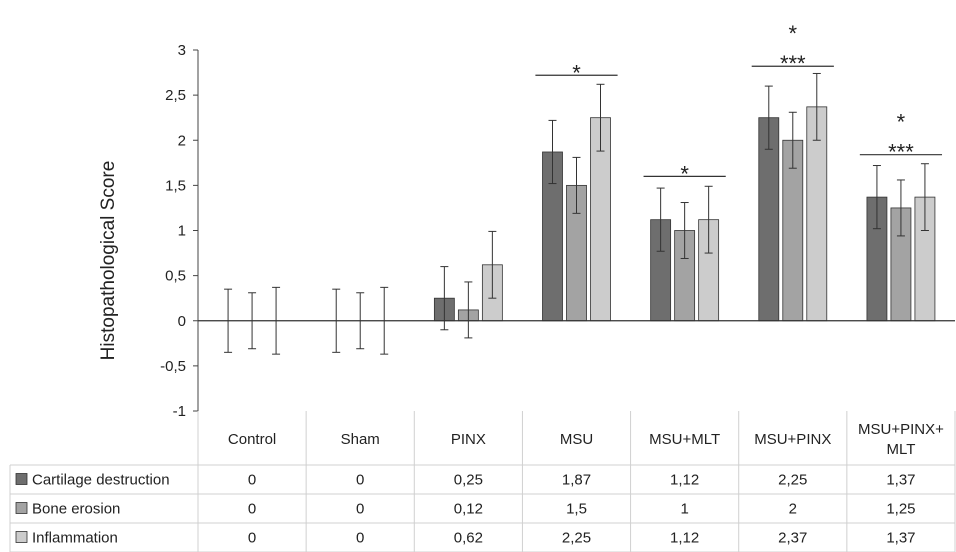  Describe the element at coordinates (468, 509) in the screenshot. I see `data-label: 0,12` at that location.